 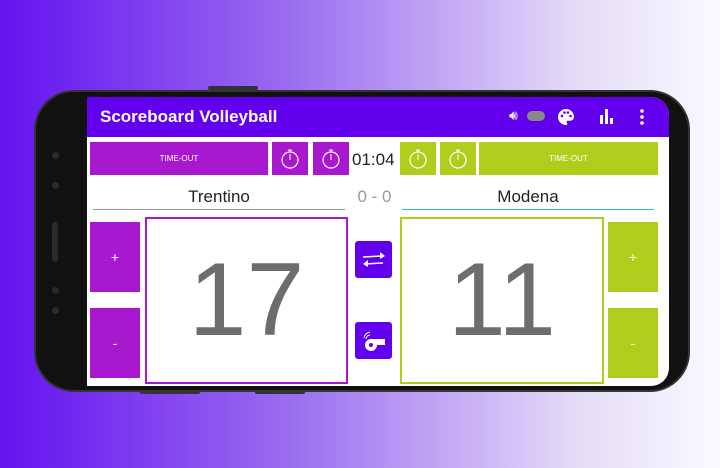 I want to click on palette-icon, so click(x=566, y=117).